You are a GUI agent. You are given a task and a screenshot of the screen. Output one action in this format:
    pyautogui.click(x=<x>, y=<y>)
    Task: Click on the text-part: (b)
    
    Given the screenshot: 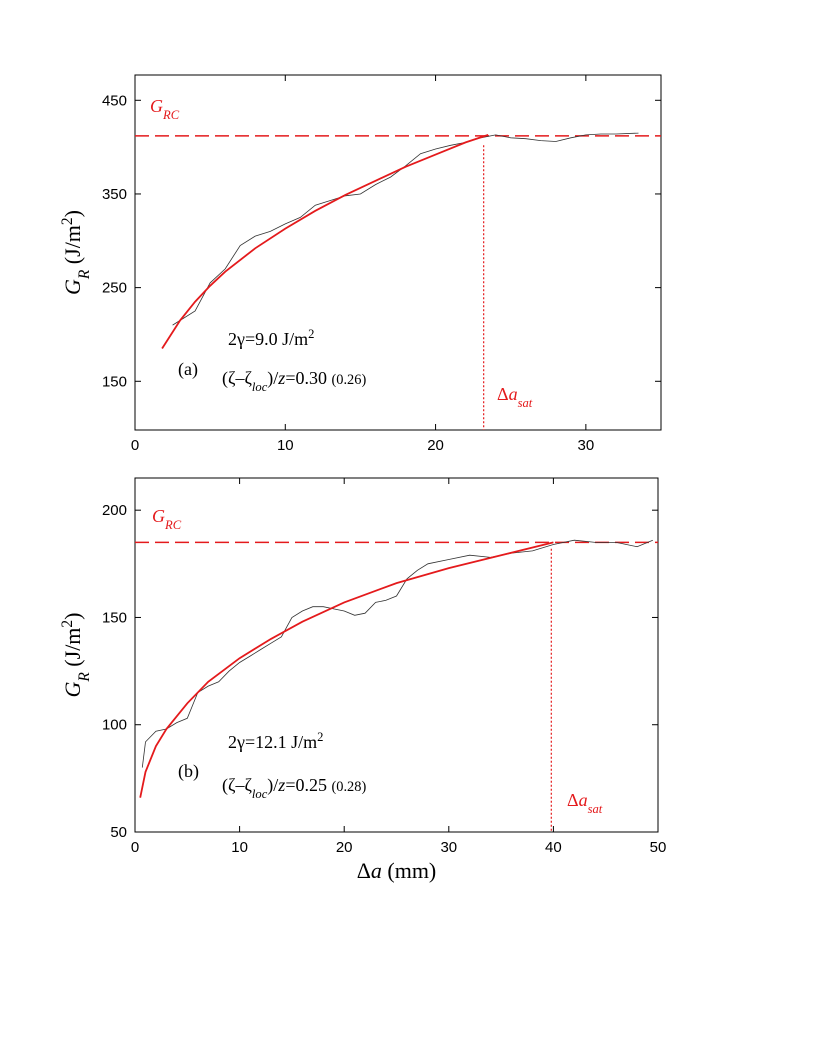 What is the action you would take?
    pyautogui.click(x=188, y=771)
    